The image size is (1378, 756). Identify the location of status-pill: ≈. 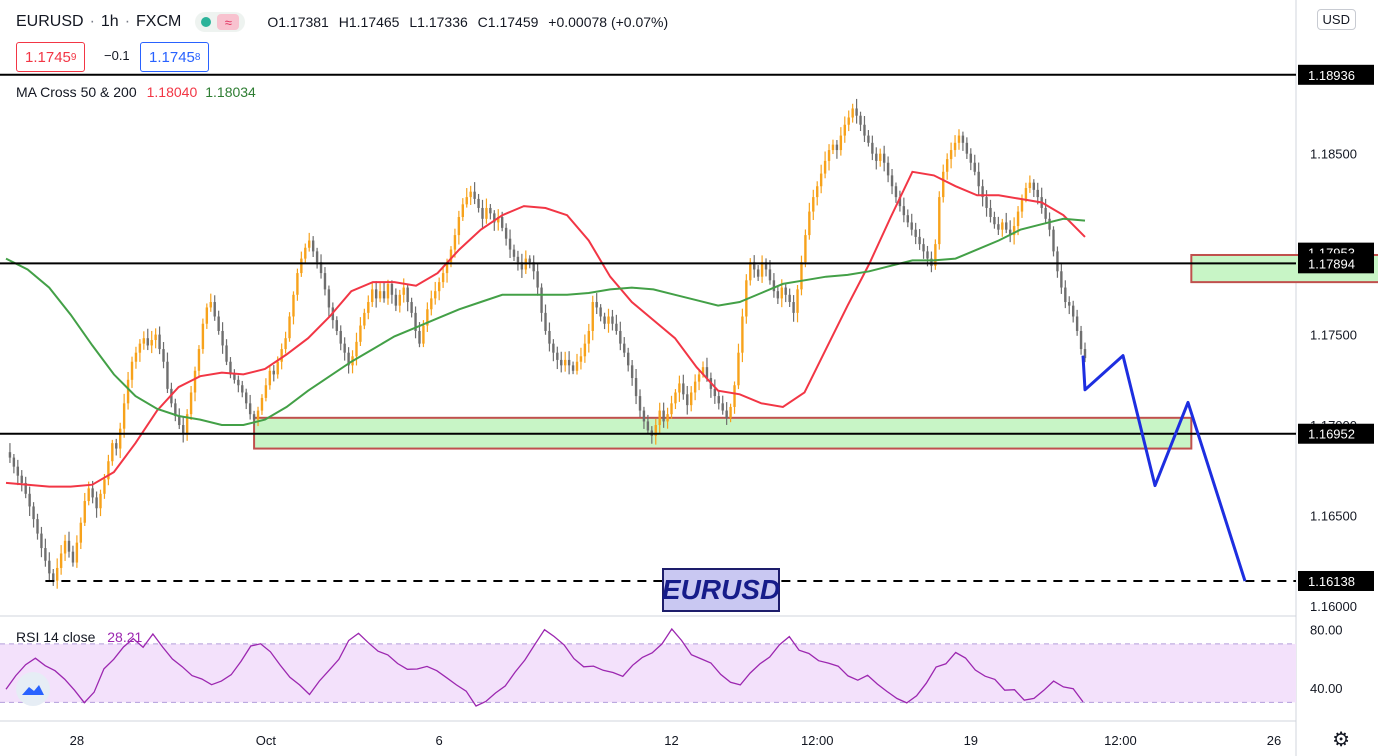
(220, 22).